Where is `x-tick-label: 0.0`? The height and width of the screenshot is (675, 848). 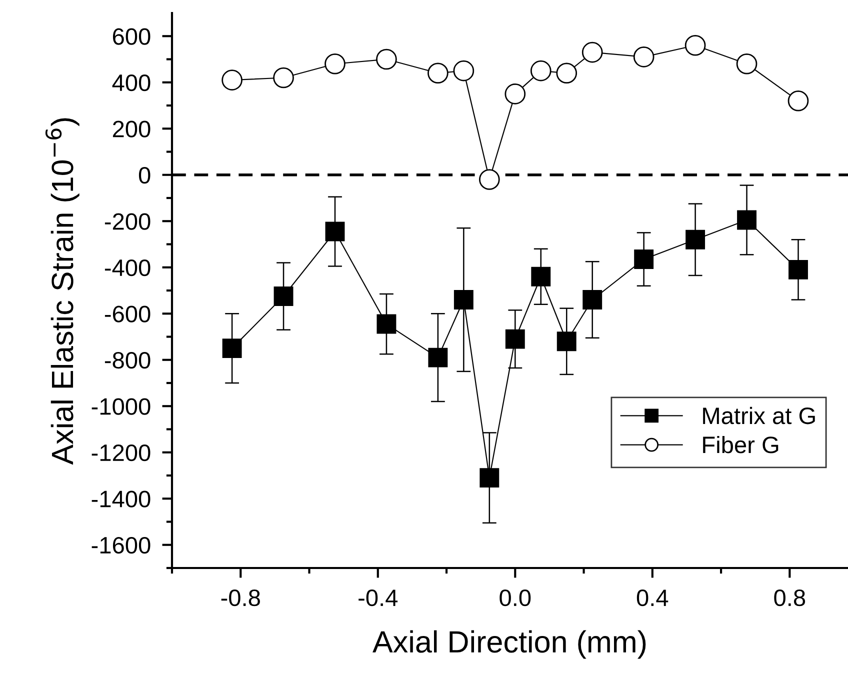
x-tick-label: 0.0 is located at coordinates (515, 597).